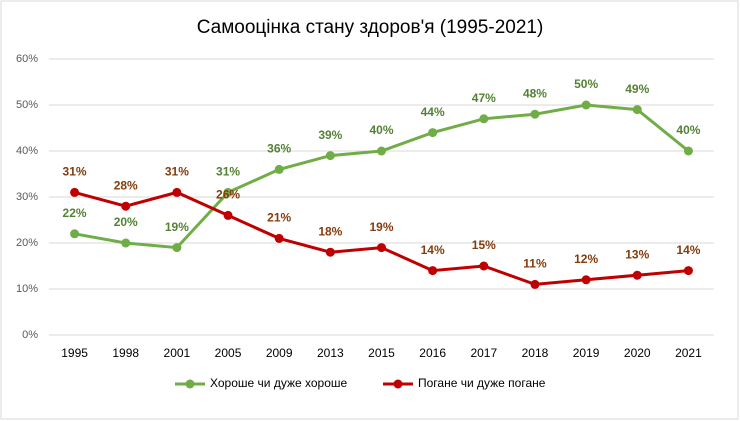 The image size is (740, 421). What do you see at coordinates (637, 353) in the screenshot?
I see `x-tick-label: 2020` at bounding box center [637, 353].